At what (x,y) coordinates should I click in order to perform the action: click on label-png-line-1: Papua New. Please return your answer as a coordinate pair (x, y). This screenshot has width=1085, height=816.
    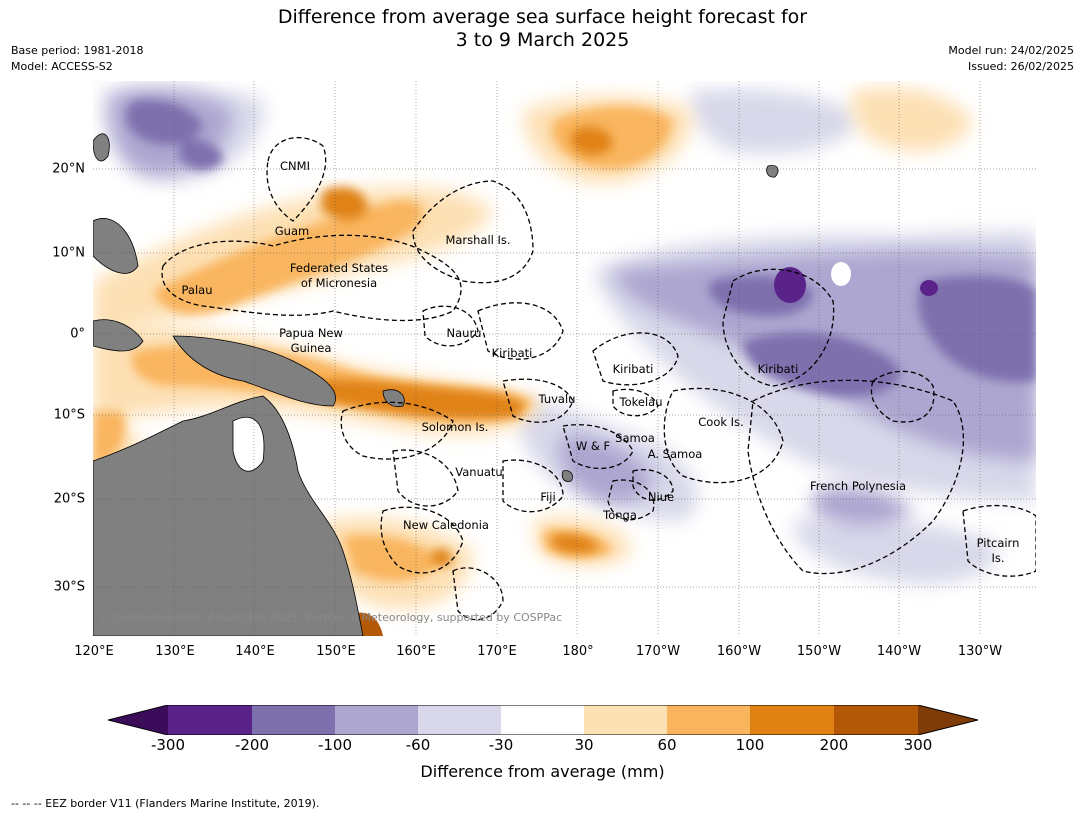
    Looking at the image, I should click on (311, 333).